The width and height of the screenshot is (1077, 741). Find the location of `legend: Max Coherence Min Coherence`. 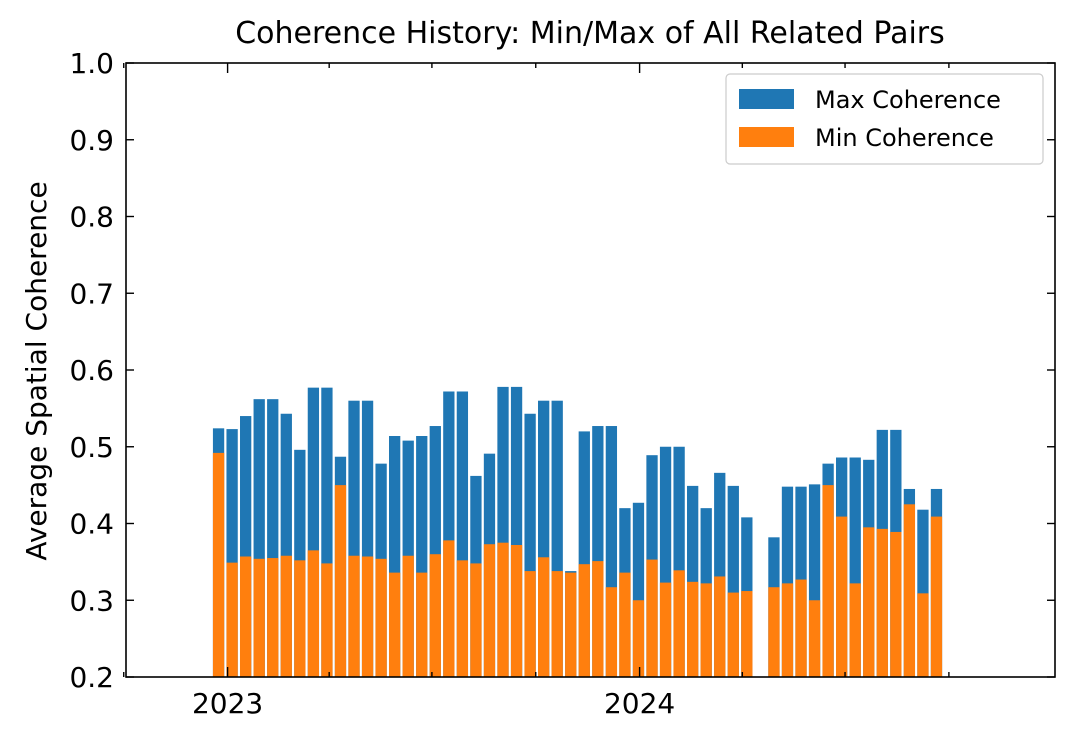

legend: Max Coherence Min Coherence is located at coordinates (884, 119).